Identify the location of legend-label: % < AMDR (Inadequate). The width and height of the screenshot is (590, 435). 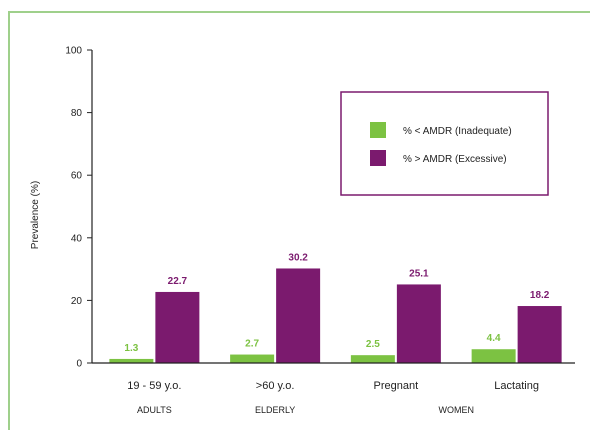
(457, 131).